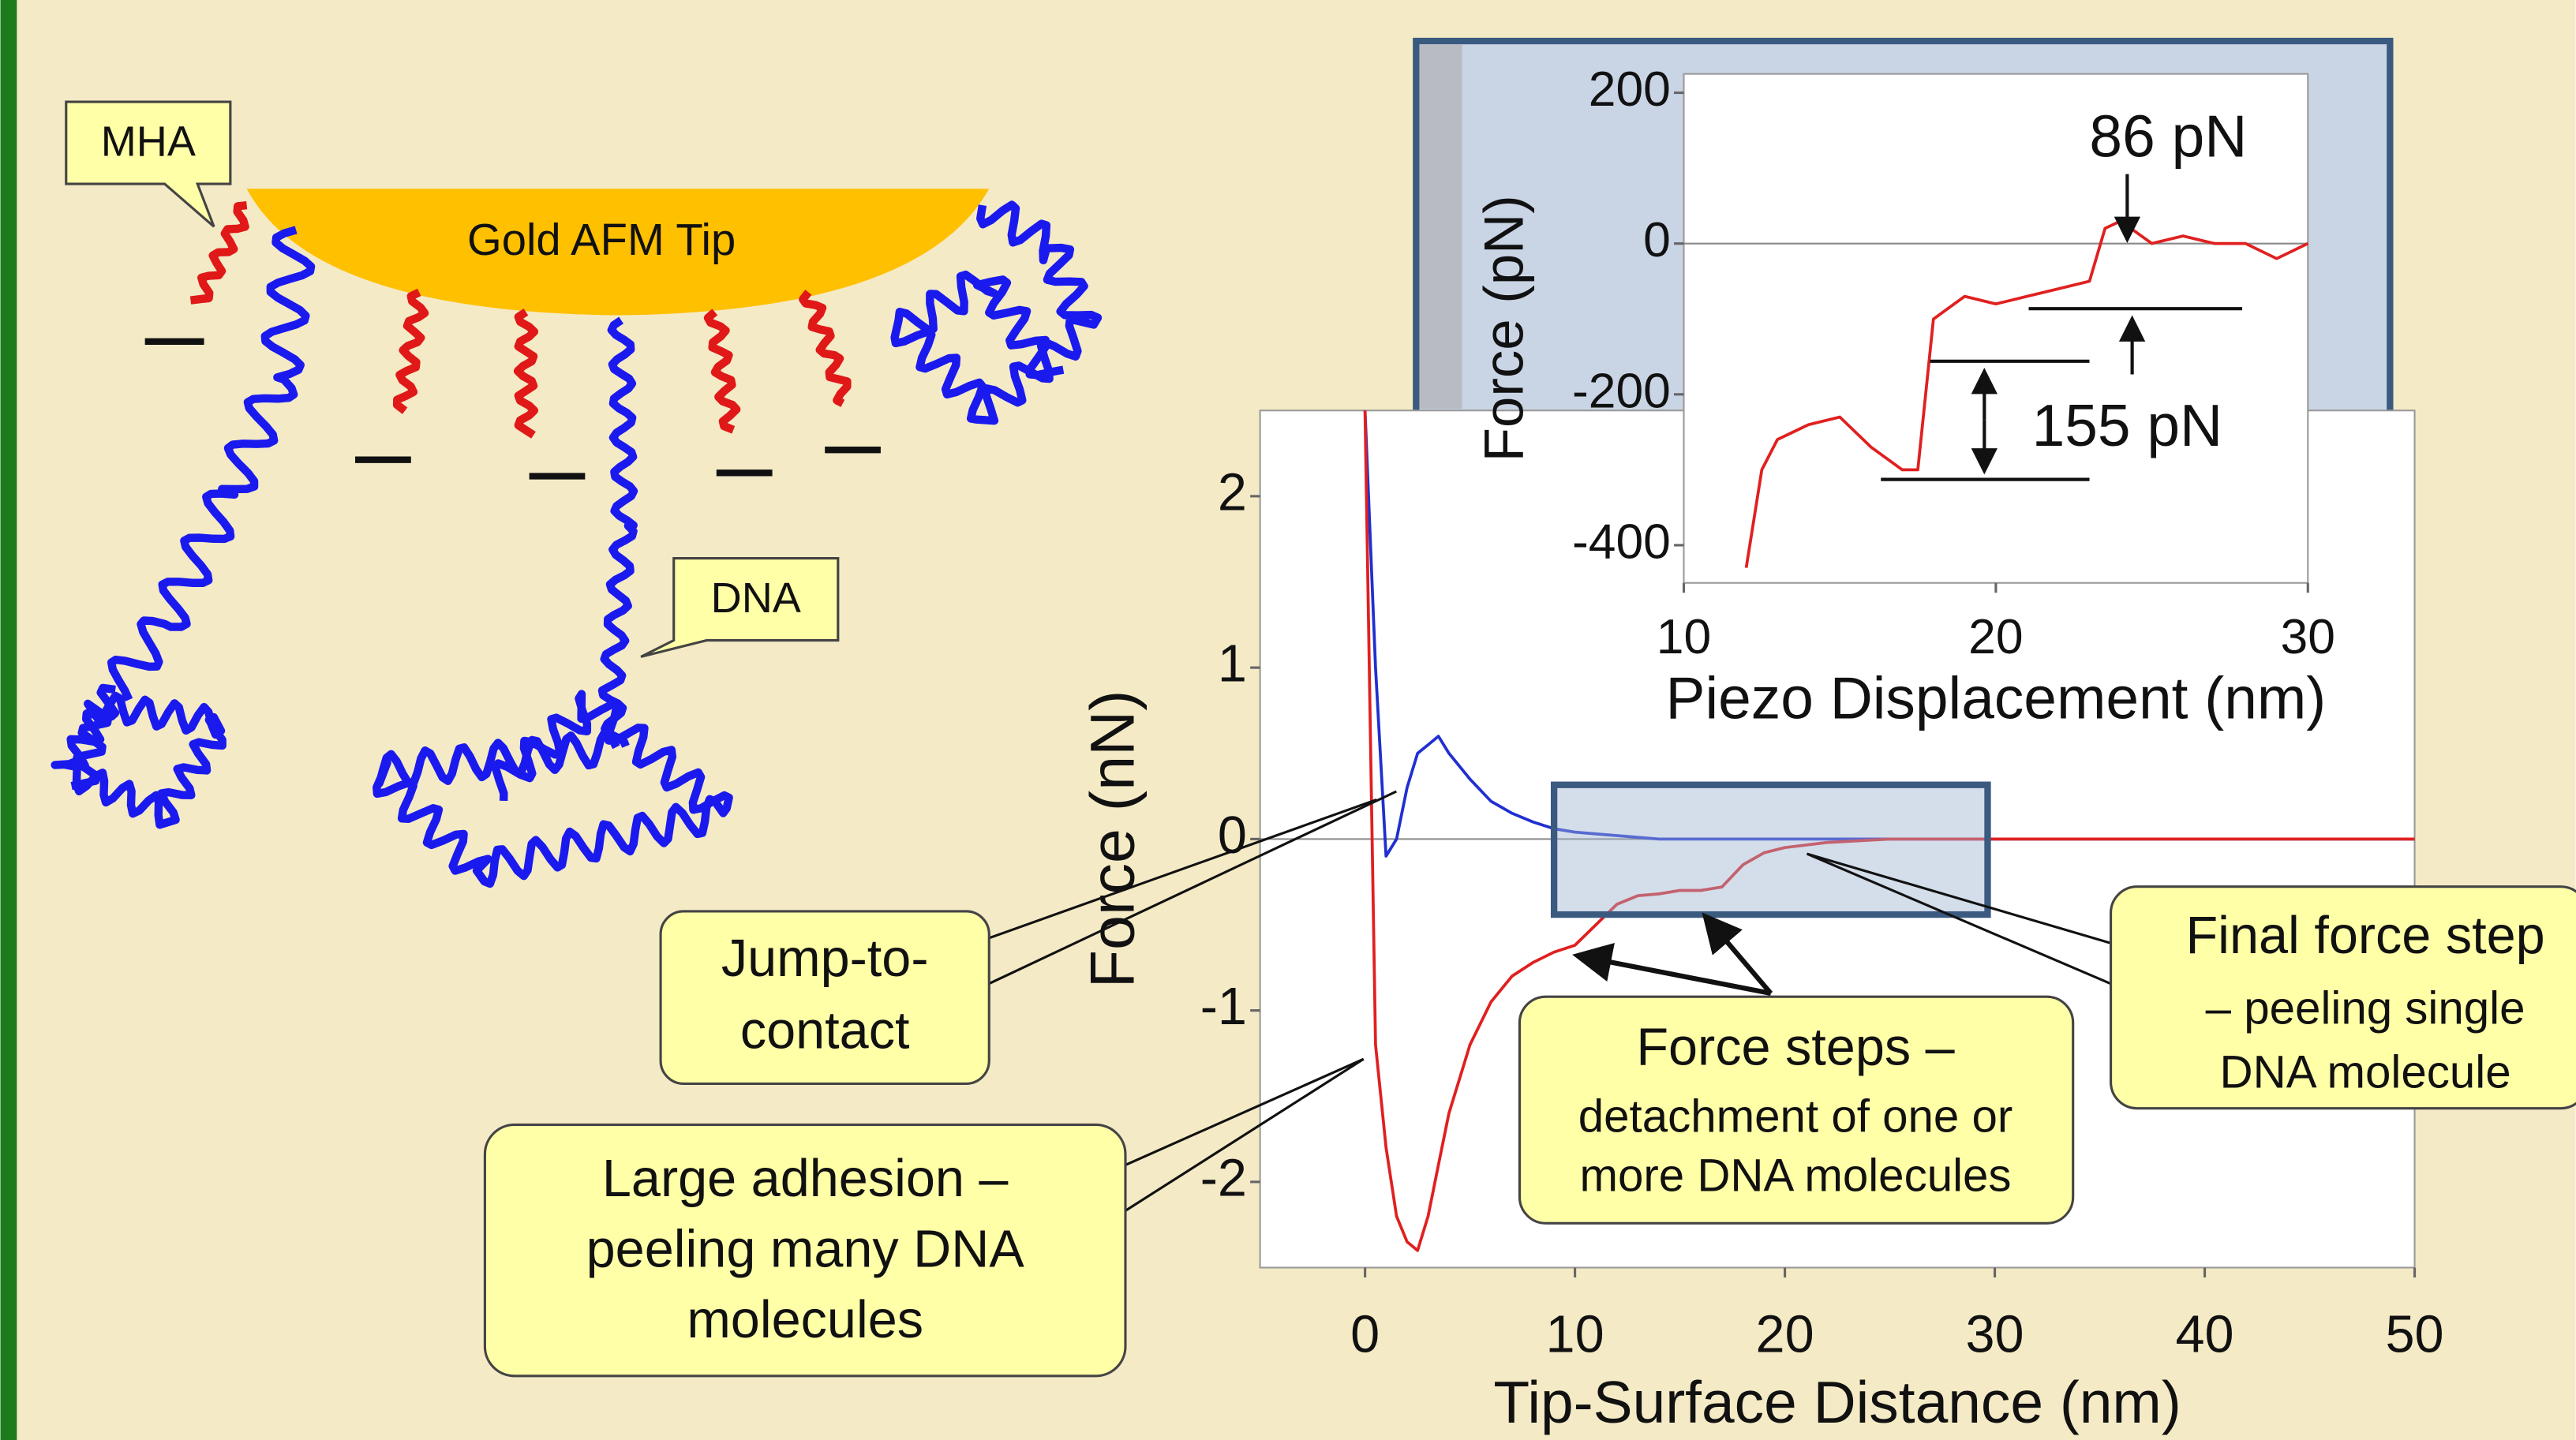  I want to click on mha-label: MHA, so click(148, 141).